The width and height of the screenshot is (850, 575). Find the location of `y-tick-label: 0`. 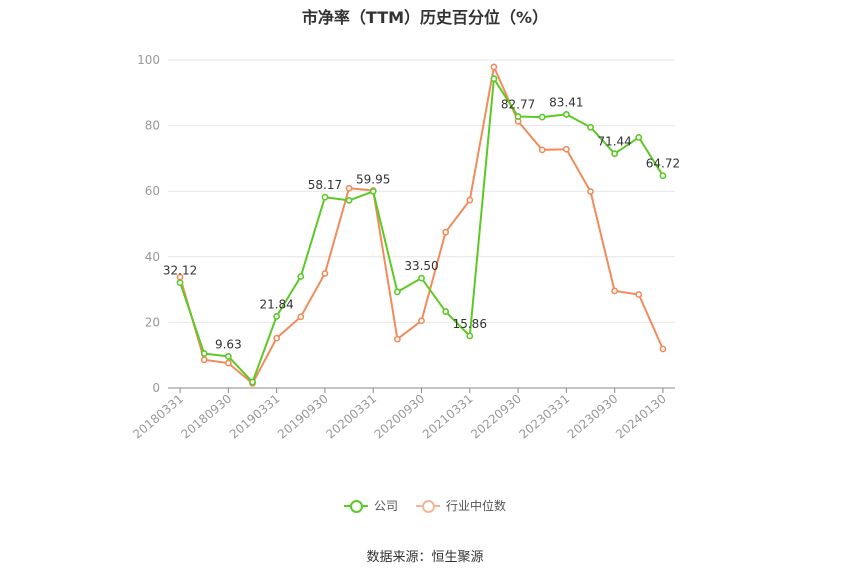

y-tick-label: 0 is located at coordinates (156, 388).